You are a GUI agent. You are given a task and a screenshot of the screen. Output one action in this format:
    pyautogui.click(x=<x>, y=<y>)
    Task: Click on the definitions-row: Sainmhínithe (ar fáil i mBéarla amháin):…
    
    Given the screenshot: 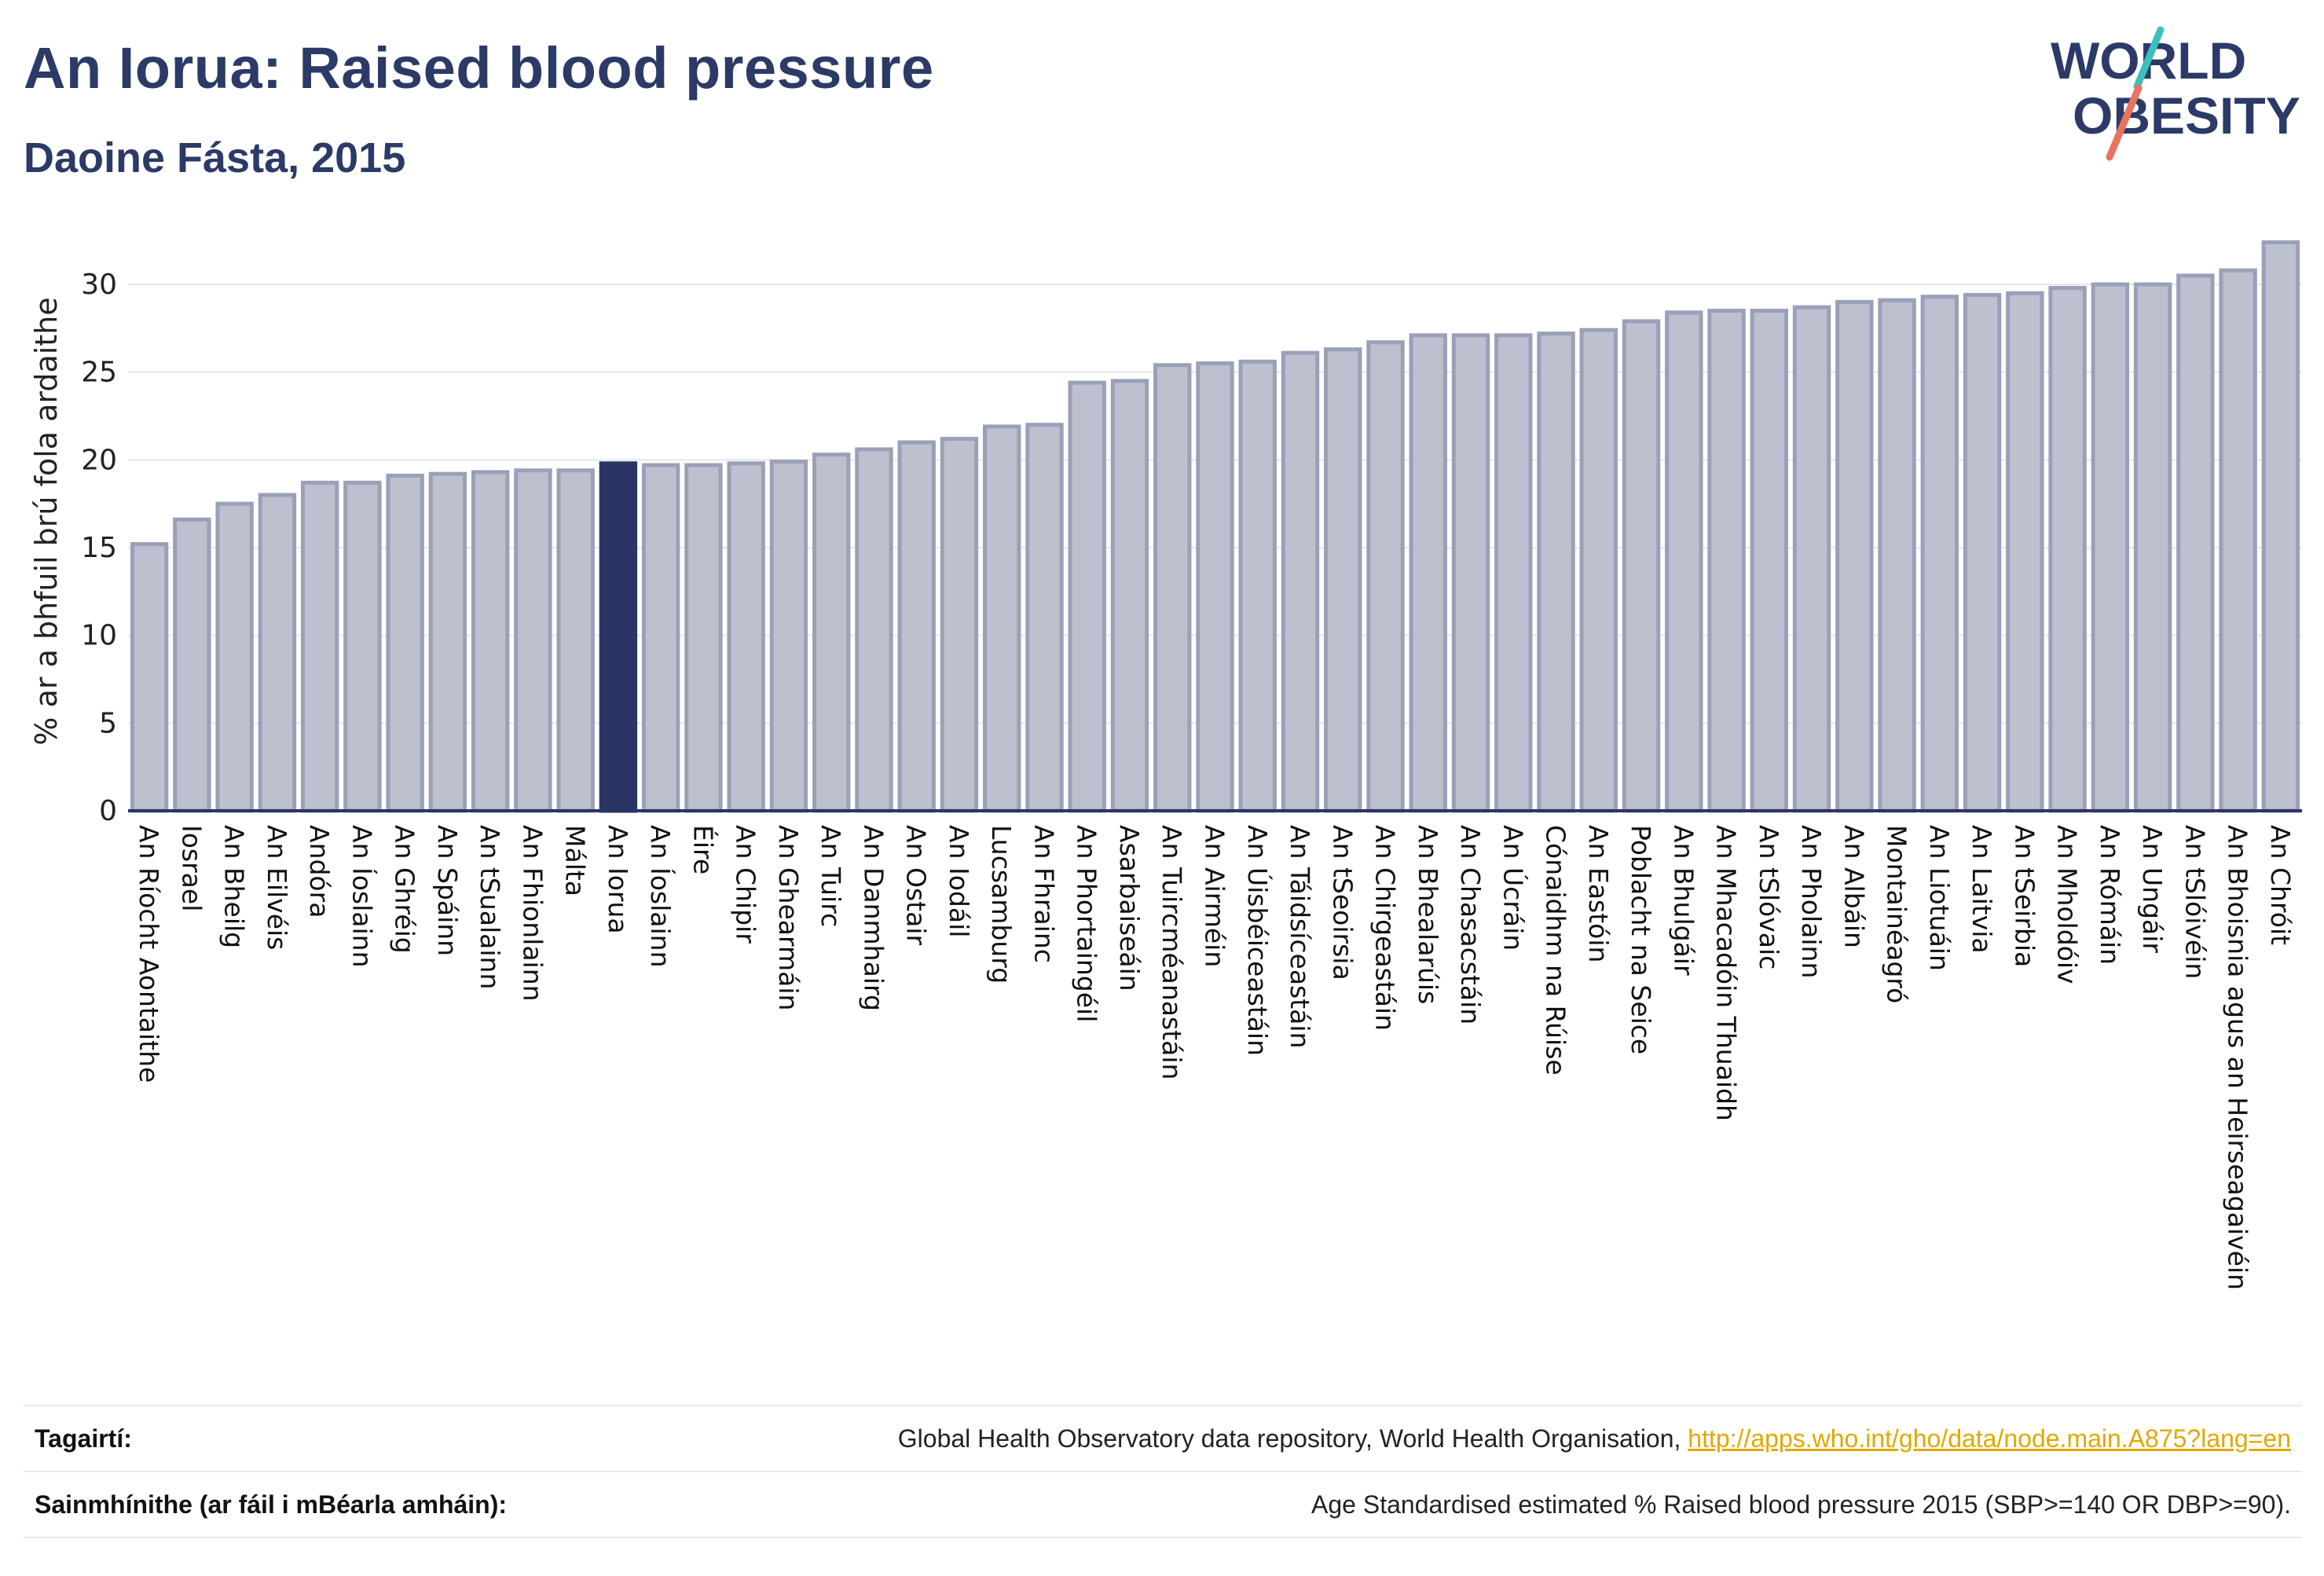 What is the action you would take?
    pyautogui.click(x=1163, y=1504)
    